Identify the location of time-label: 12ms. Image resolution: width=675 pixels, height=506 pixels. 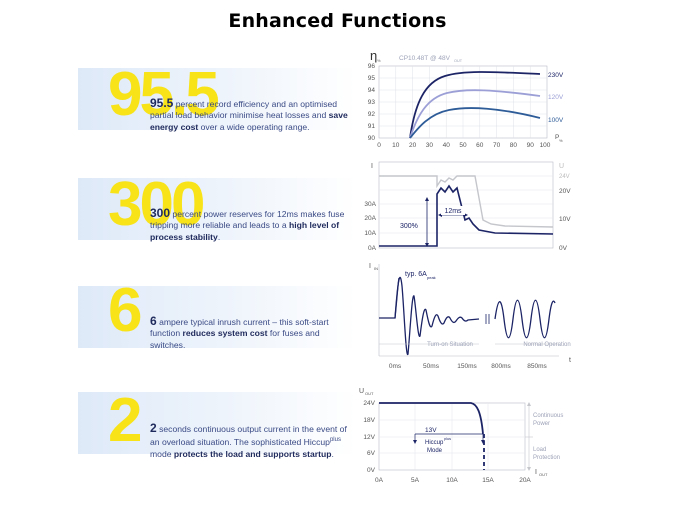
(453, 211).